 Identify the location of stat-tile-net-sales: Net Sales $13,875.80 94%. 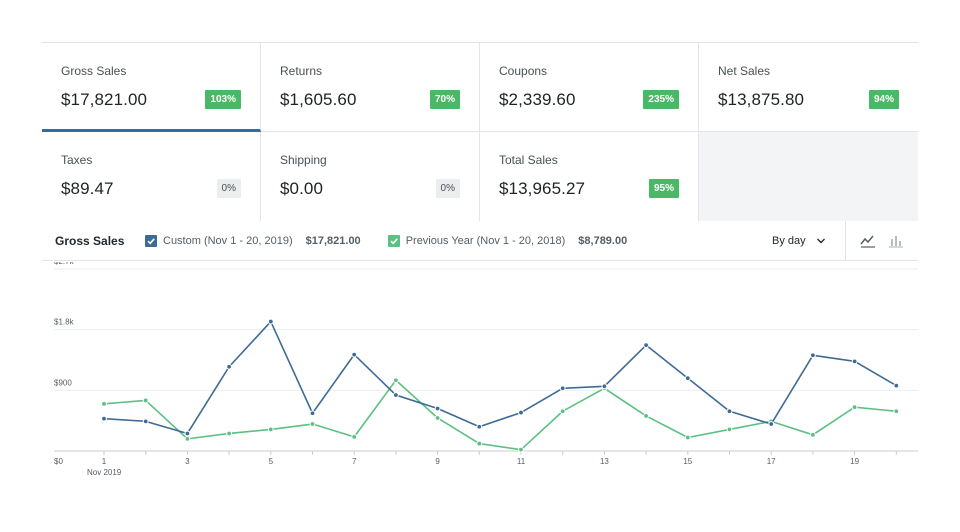
(808, 87).